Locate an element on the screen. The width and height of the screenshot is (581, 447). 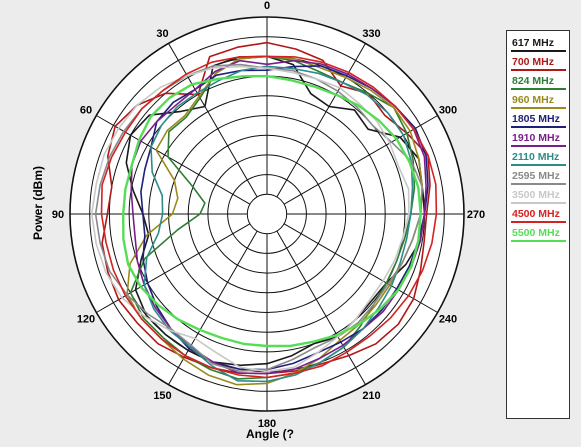
angle-tick-label: 270 is located at coordinates (476, 215).